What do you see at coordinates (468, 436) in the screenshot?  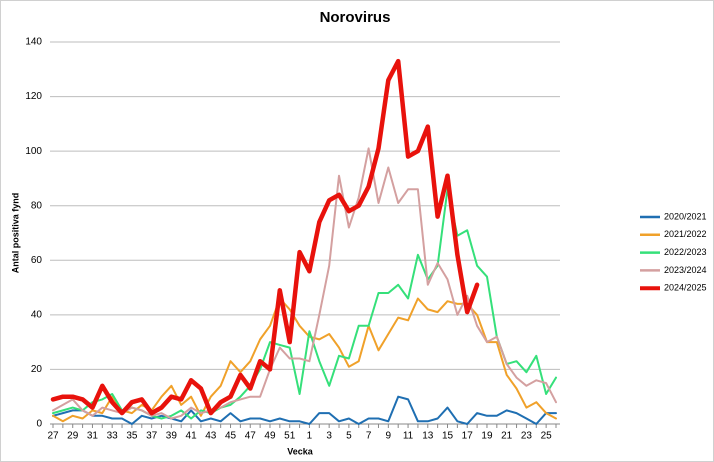 I see `x-tick-label: 17` at bounding box center [468, 436].